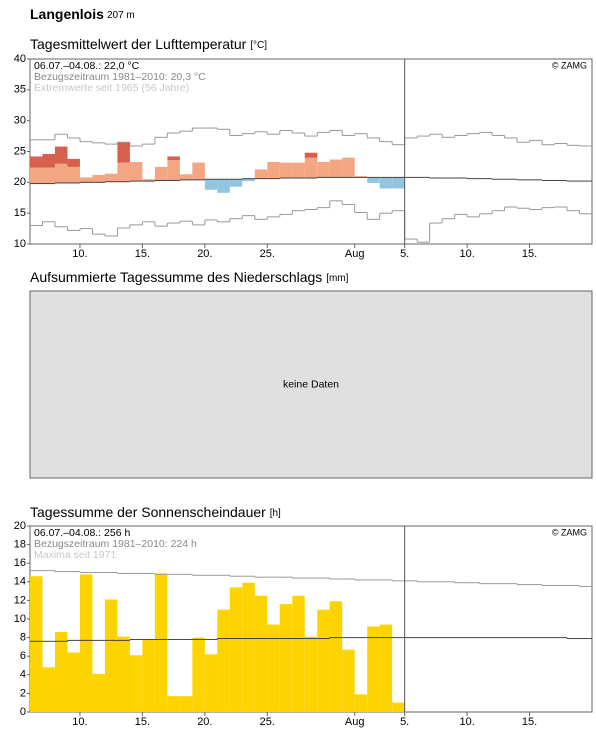 This screenshot has height=729, width=596. I want to click on x-tick-label: 5., so click(404, 722).